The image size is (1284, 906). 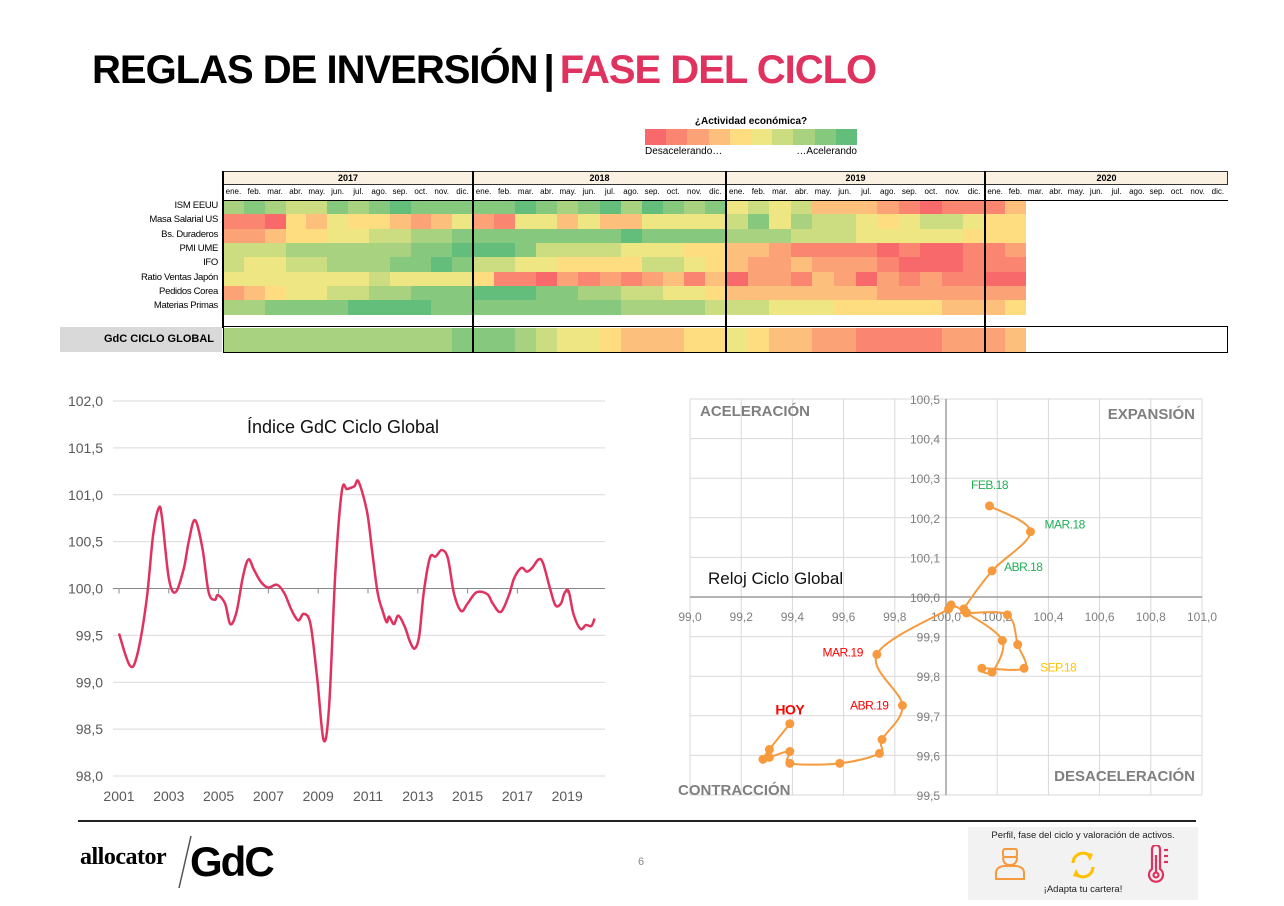 What do you see at coordinates (473, 262) in the screenshot?
I see `year-divider` at bounding box center [473, 262].